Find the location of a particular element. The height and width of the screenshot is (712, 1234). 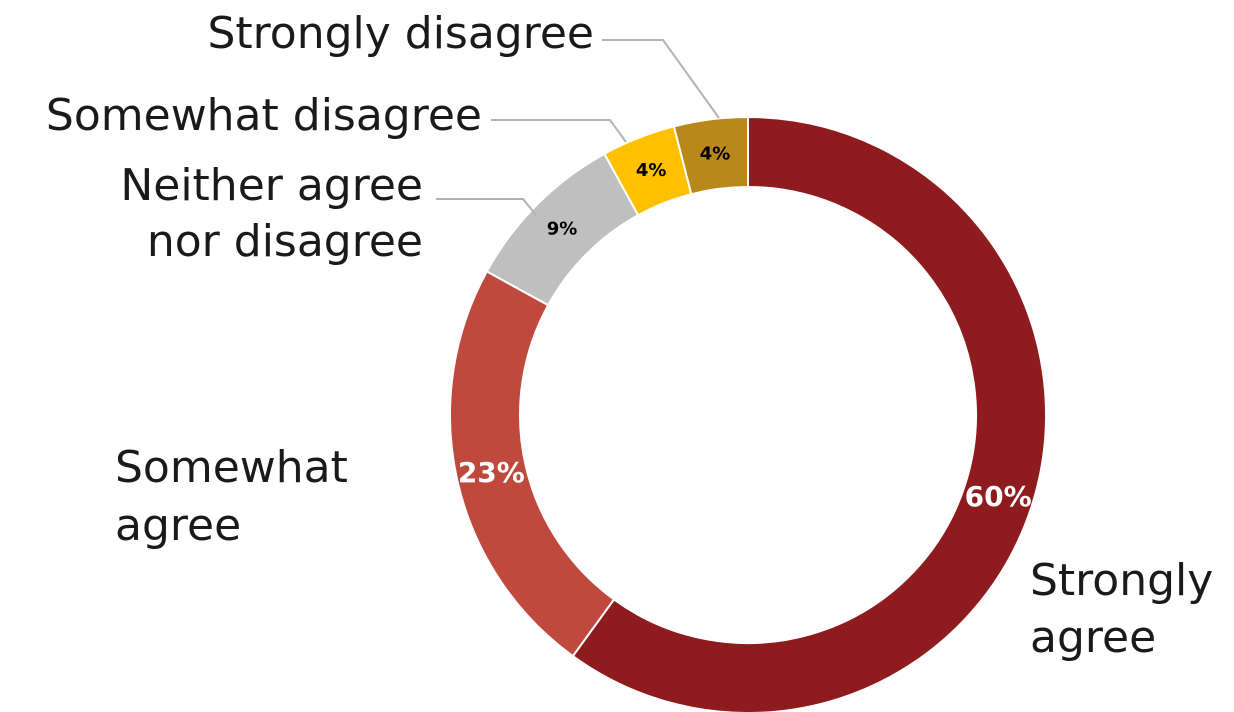

category-label-strongly-disagree: Strongly disagree is located at coordinates (400, 33).